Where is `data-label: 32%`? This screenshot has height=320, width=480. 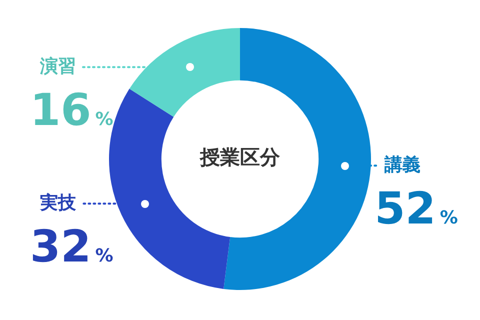
data-label: 32% is located at coordinates (72, 247).